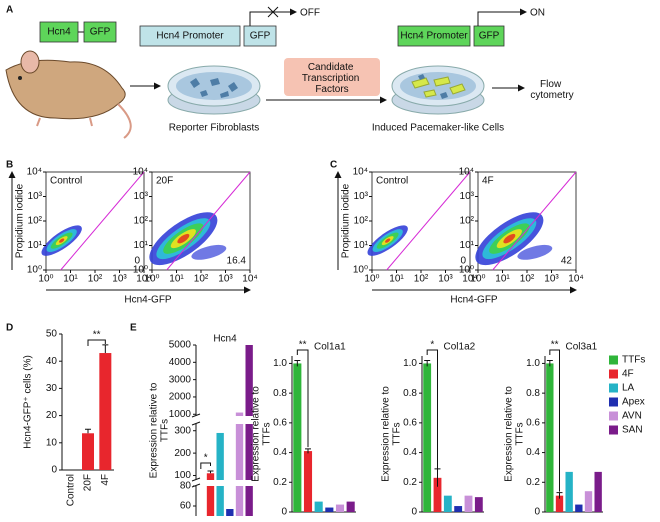 This screenshot has width=660, height=522. Describe the element at coordinates (310, 13) in the screenshot. I see `off-label: OFF` at that location.